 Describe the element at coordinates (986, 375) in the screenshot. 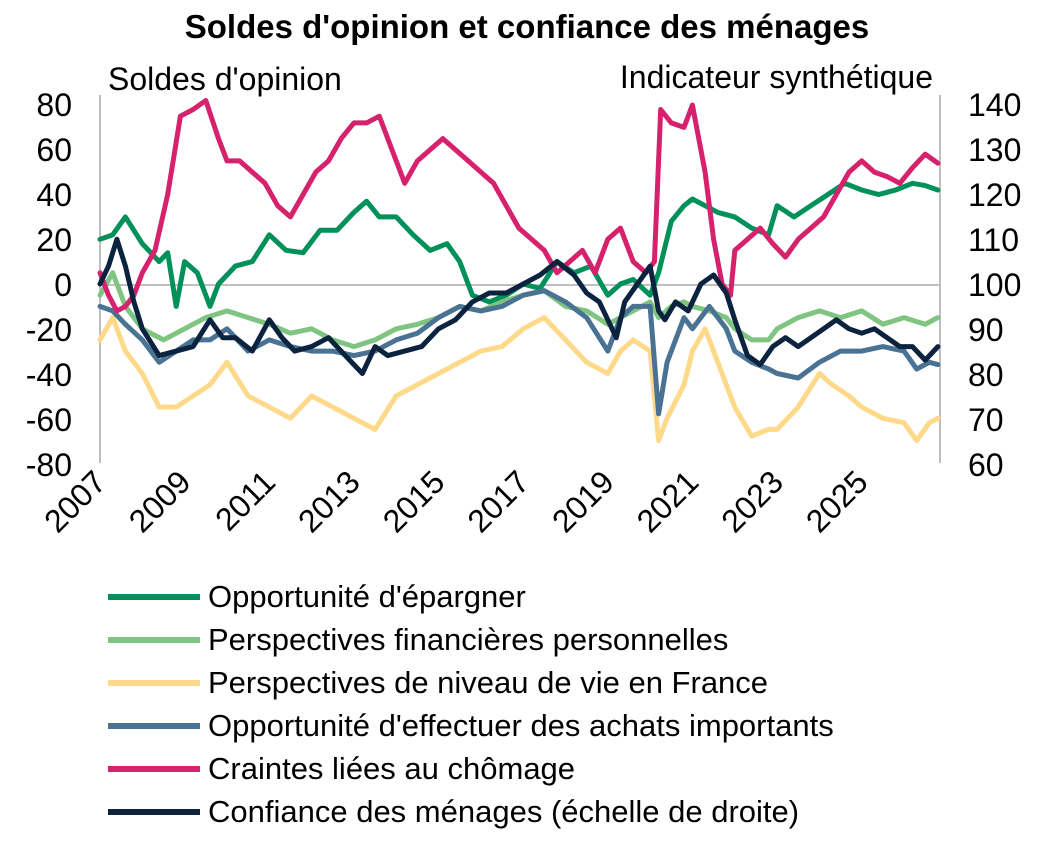

I see `y-right-tick: 80` at that location.